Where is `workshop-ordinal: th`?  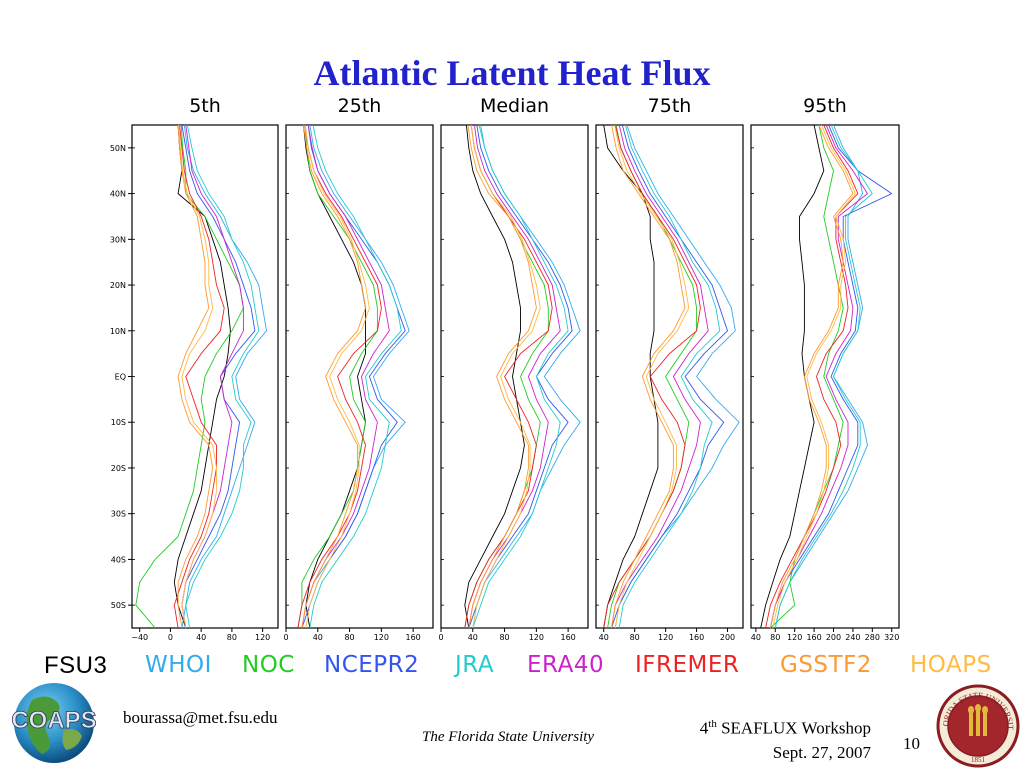 workshop-ordinal: th is located at coordinates (712, 724).